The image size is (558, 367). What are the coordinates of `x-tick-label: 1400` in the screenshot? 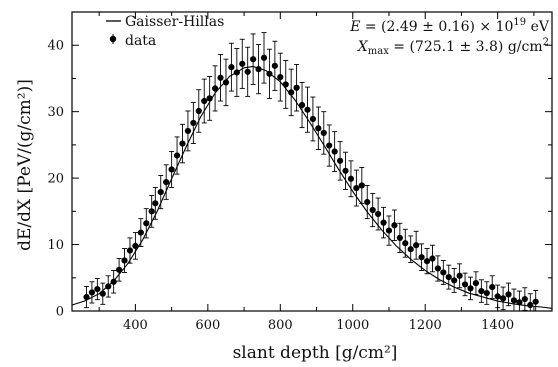 It's located at (497, 325).